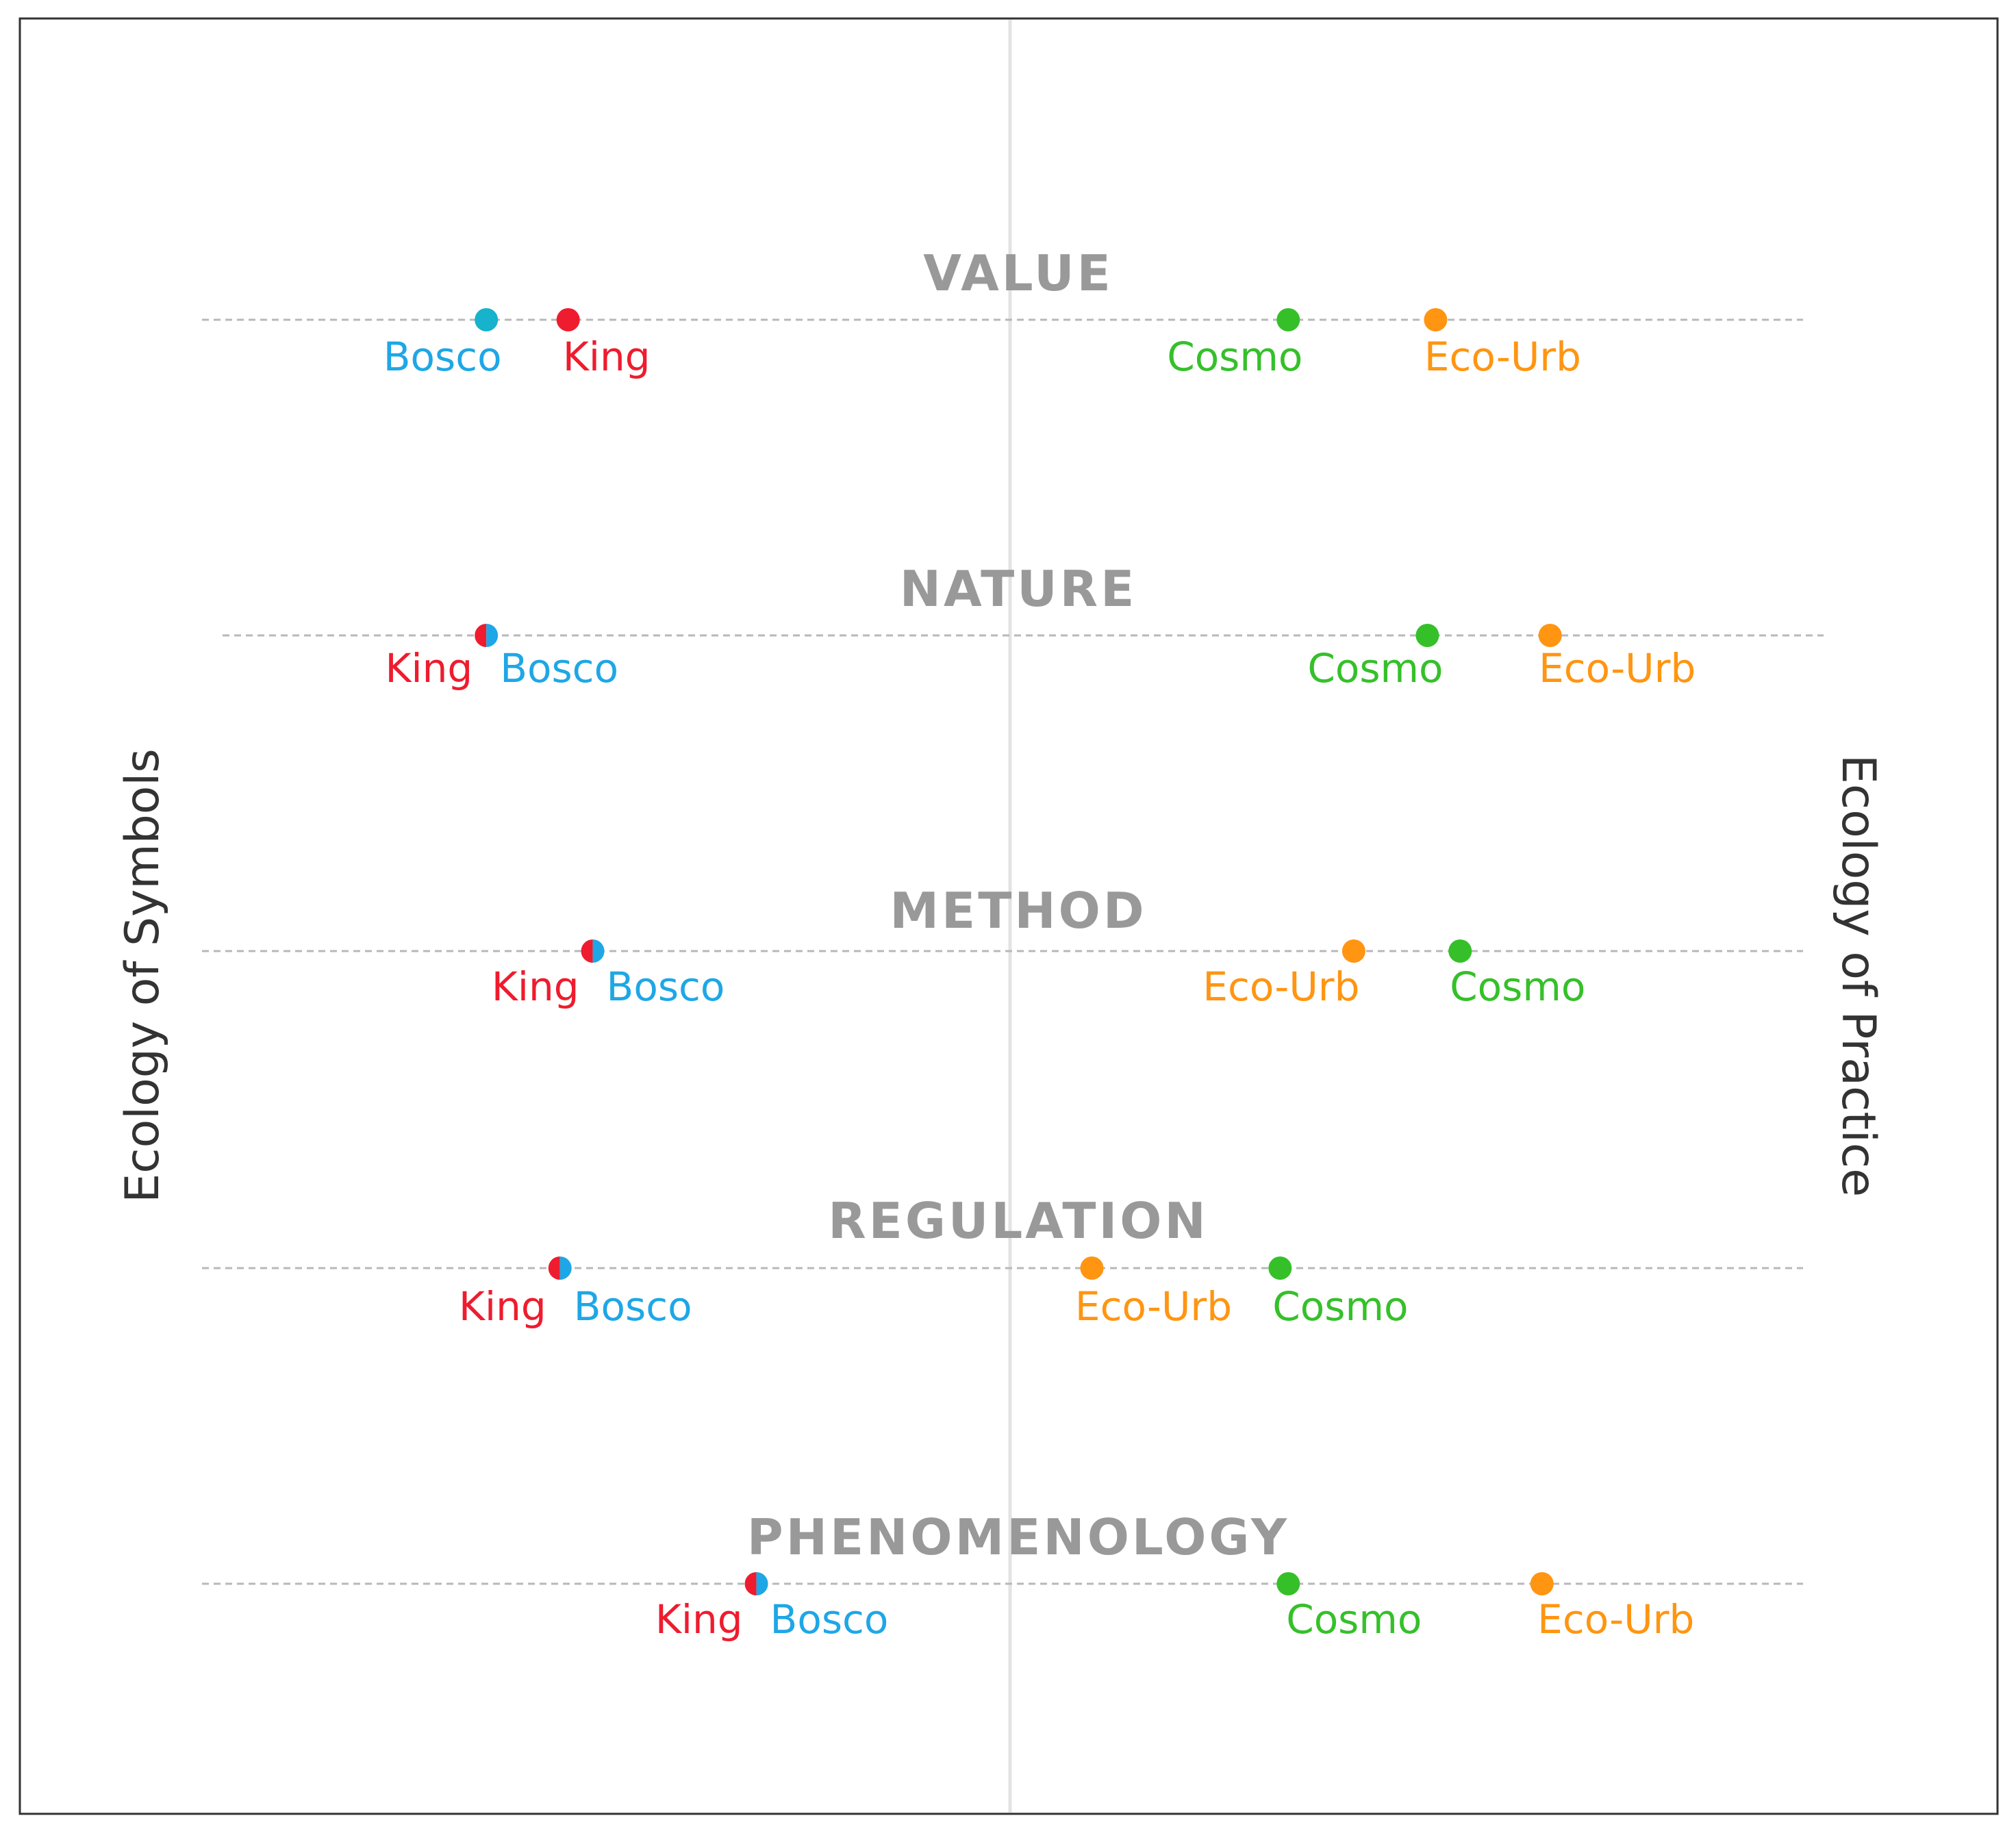 The width and height of the screenshot is (2016, 1833). I want to click on dimension-row: VALUE Bosco King Cosmo Eco-Urb, so click(1003, 312).